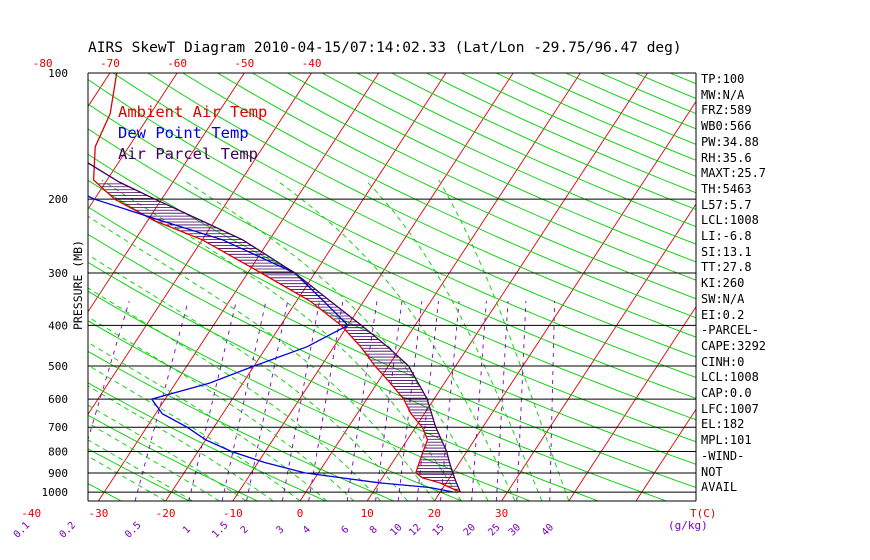  What do you see at coordinates (734, 345) in the screenshot?
I see `stat-line: CAPE:3292` at bounding box center [734, 345].